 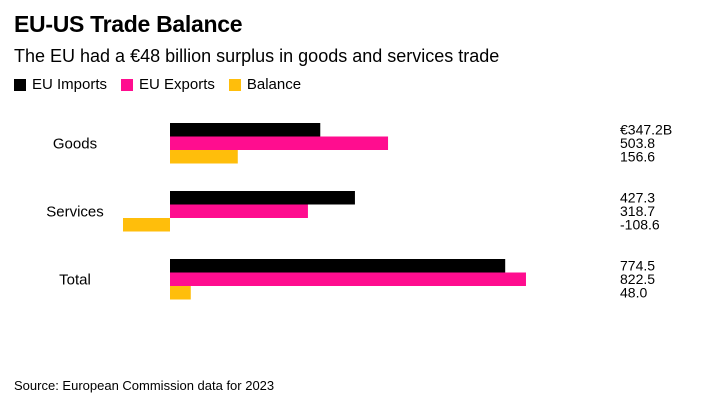 I want to click on legend-label-exports: EU Exports, so click(x=177, y=84).